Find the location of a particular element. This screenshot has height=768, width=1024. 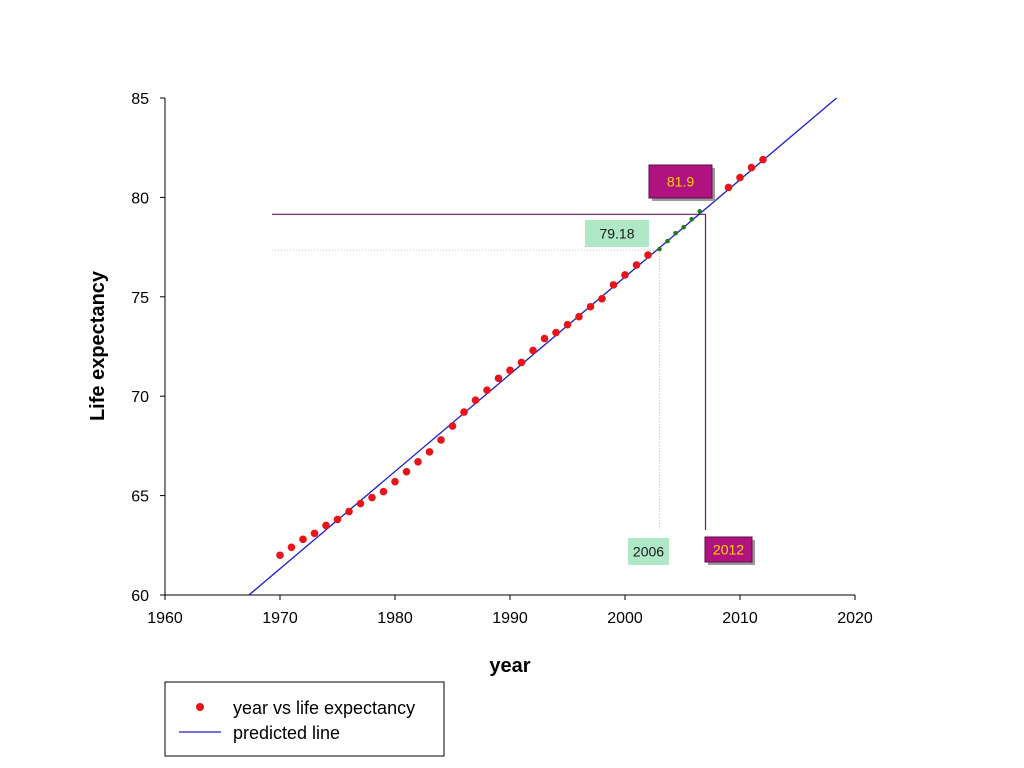

x-tick-label: 1970 is located at coordinates (280, 618).